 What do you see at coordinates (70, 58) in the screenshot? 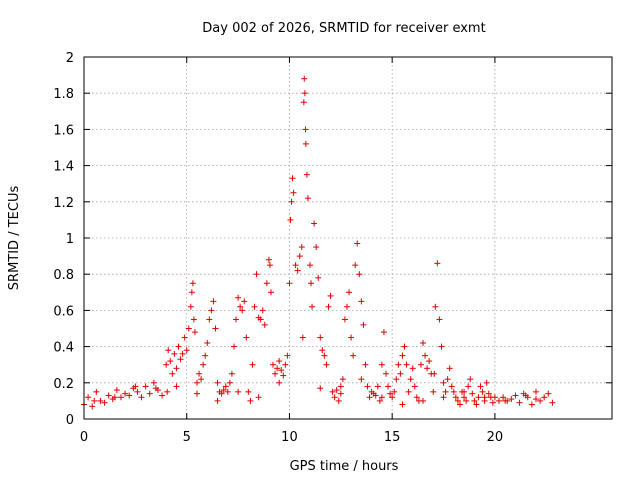
I see `y-tick-label: 2` at bounding box center [70, 58].